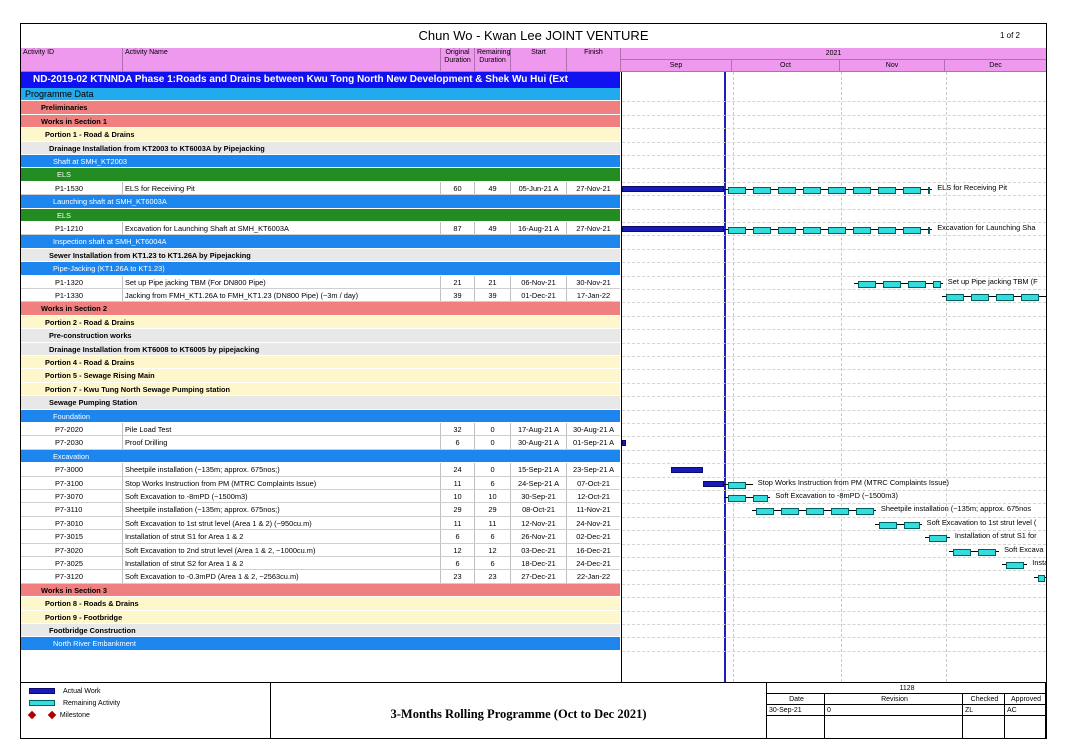 The width and height of the screenshot is (1068, 756). I want to click on cell-original-duration: 6, so click(458, 442).